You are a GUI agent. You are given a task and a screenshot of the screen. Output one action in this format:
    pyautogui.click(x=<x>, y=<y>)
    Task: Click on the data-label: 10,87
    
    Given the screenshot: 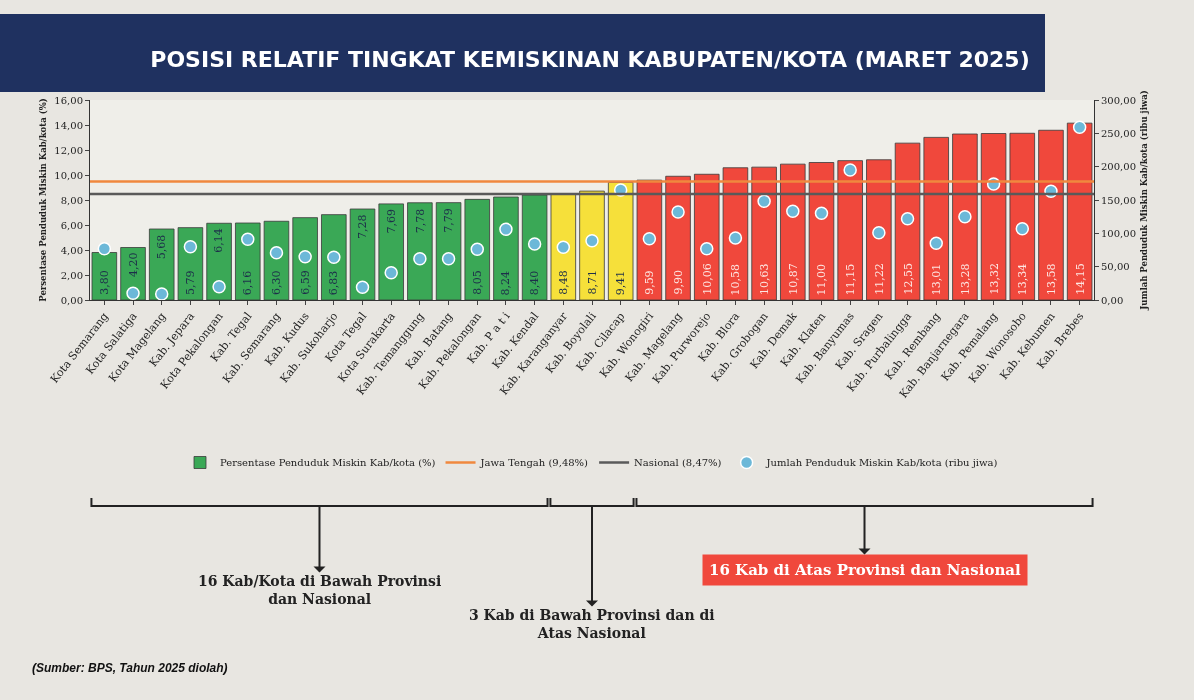 What is the action you would take?
    pyautogui.click(x=793, y=279)
    